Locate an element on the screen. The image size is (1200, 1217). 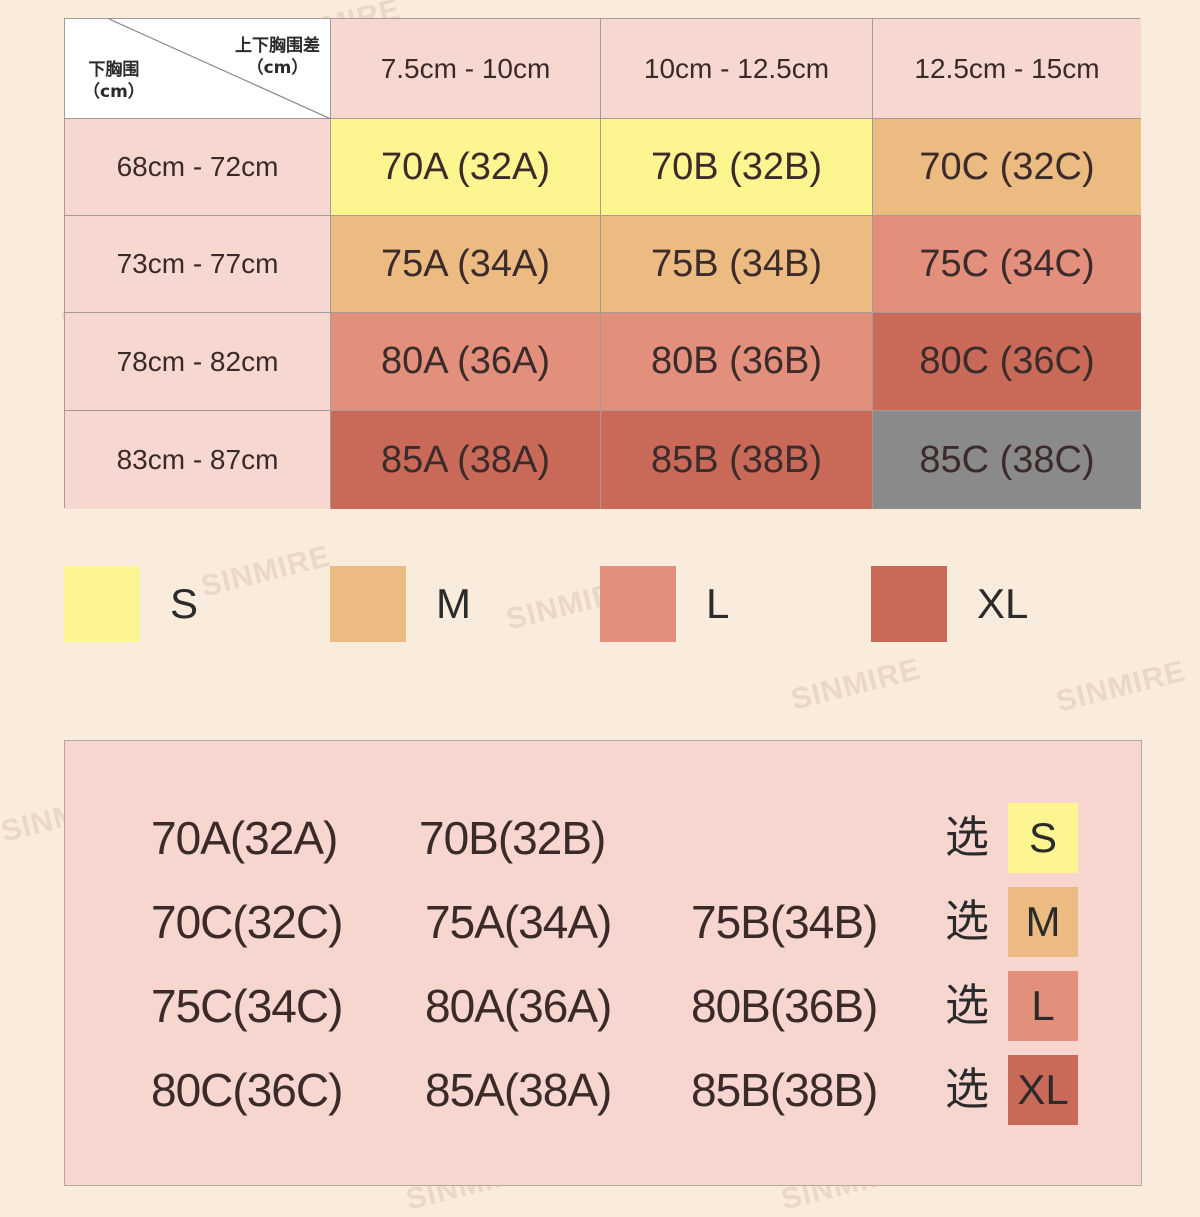
size-cell: 80C (36C) is located at coordinates (1007, 362).